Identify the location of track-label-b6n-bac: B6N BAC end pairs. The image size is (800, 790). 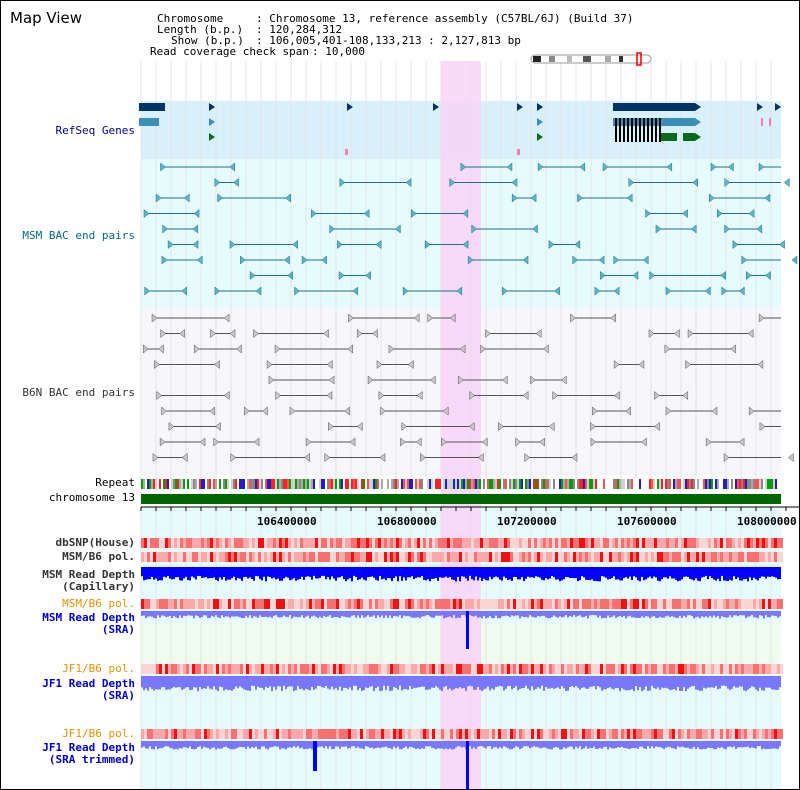
(78, 392).